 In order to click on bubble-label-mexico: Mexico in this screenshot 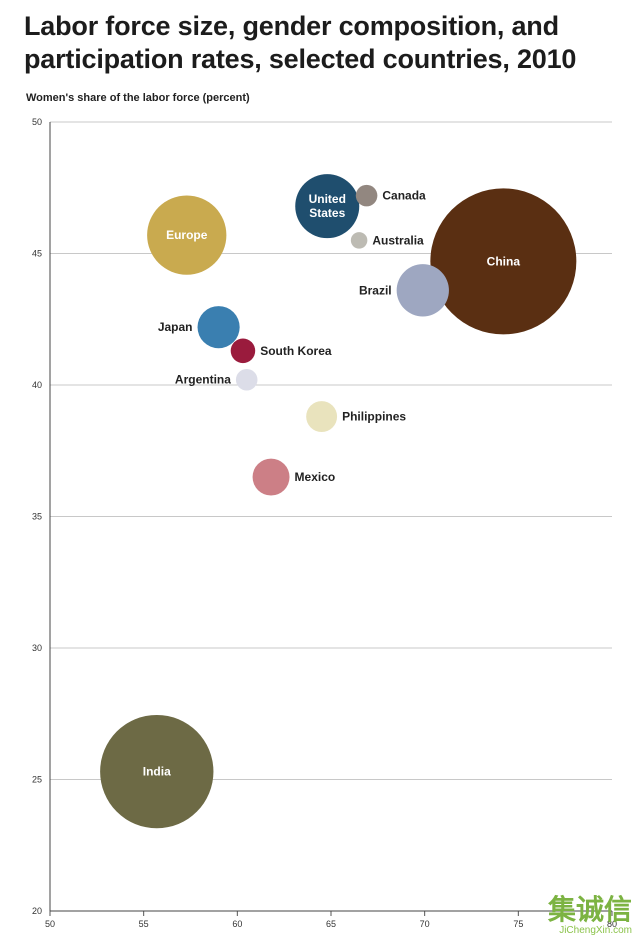, I will do `click(315, 477)`.